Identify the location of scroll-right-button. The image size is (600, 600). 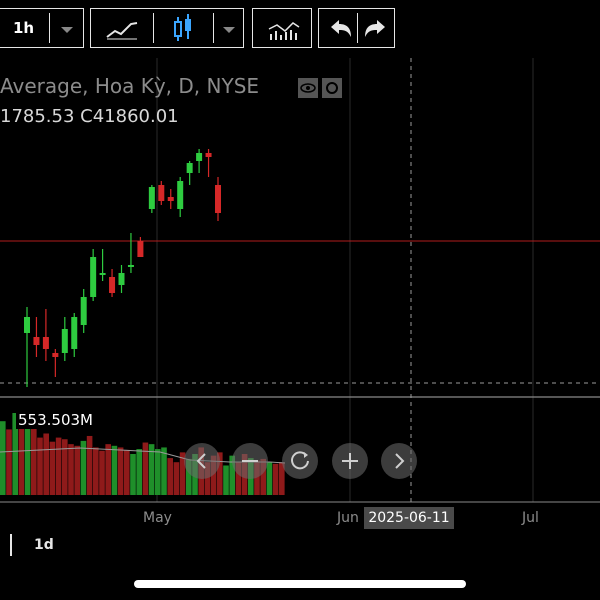
(399, 461).